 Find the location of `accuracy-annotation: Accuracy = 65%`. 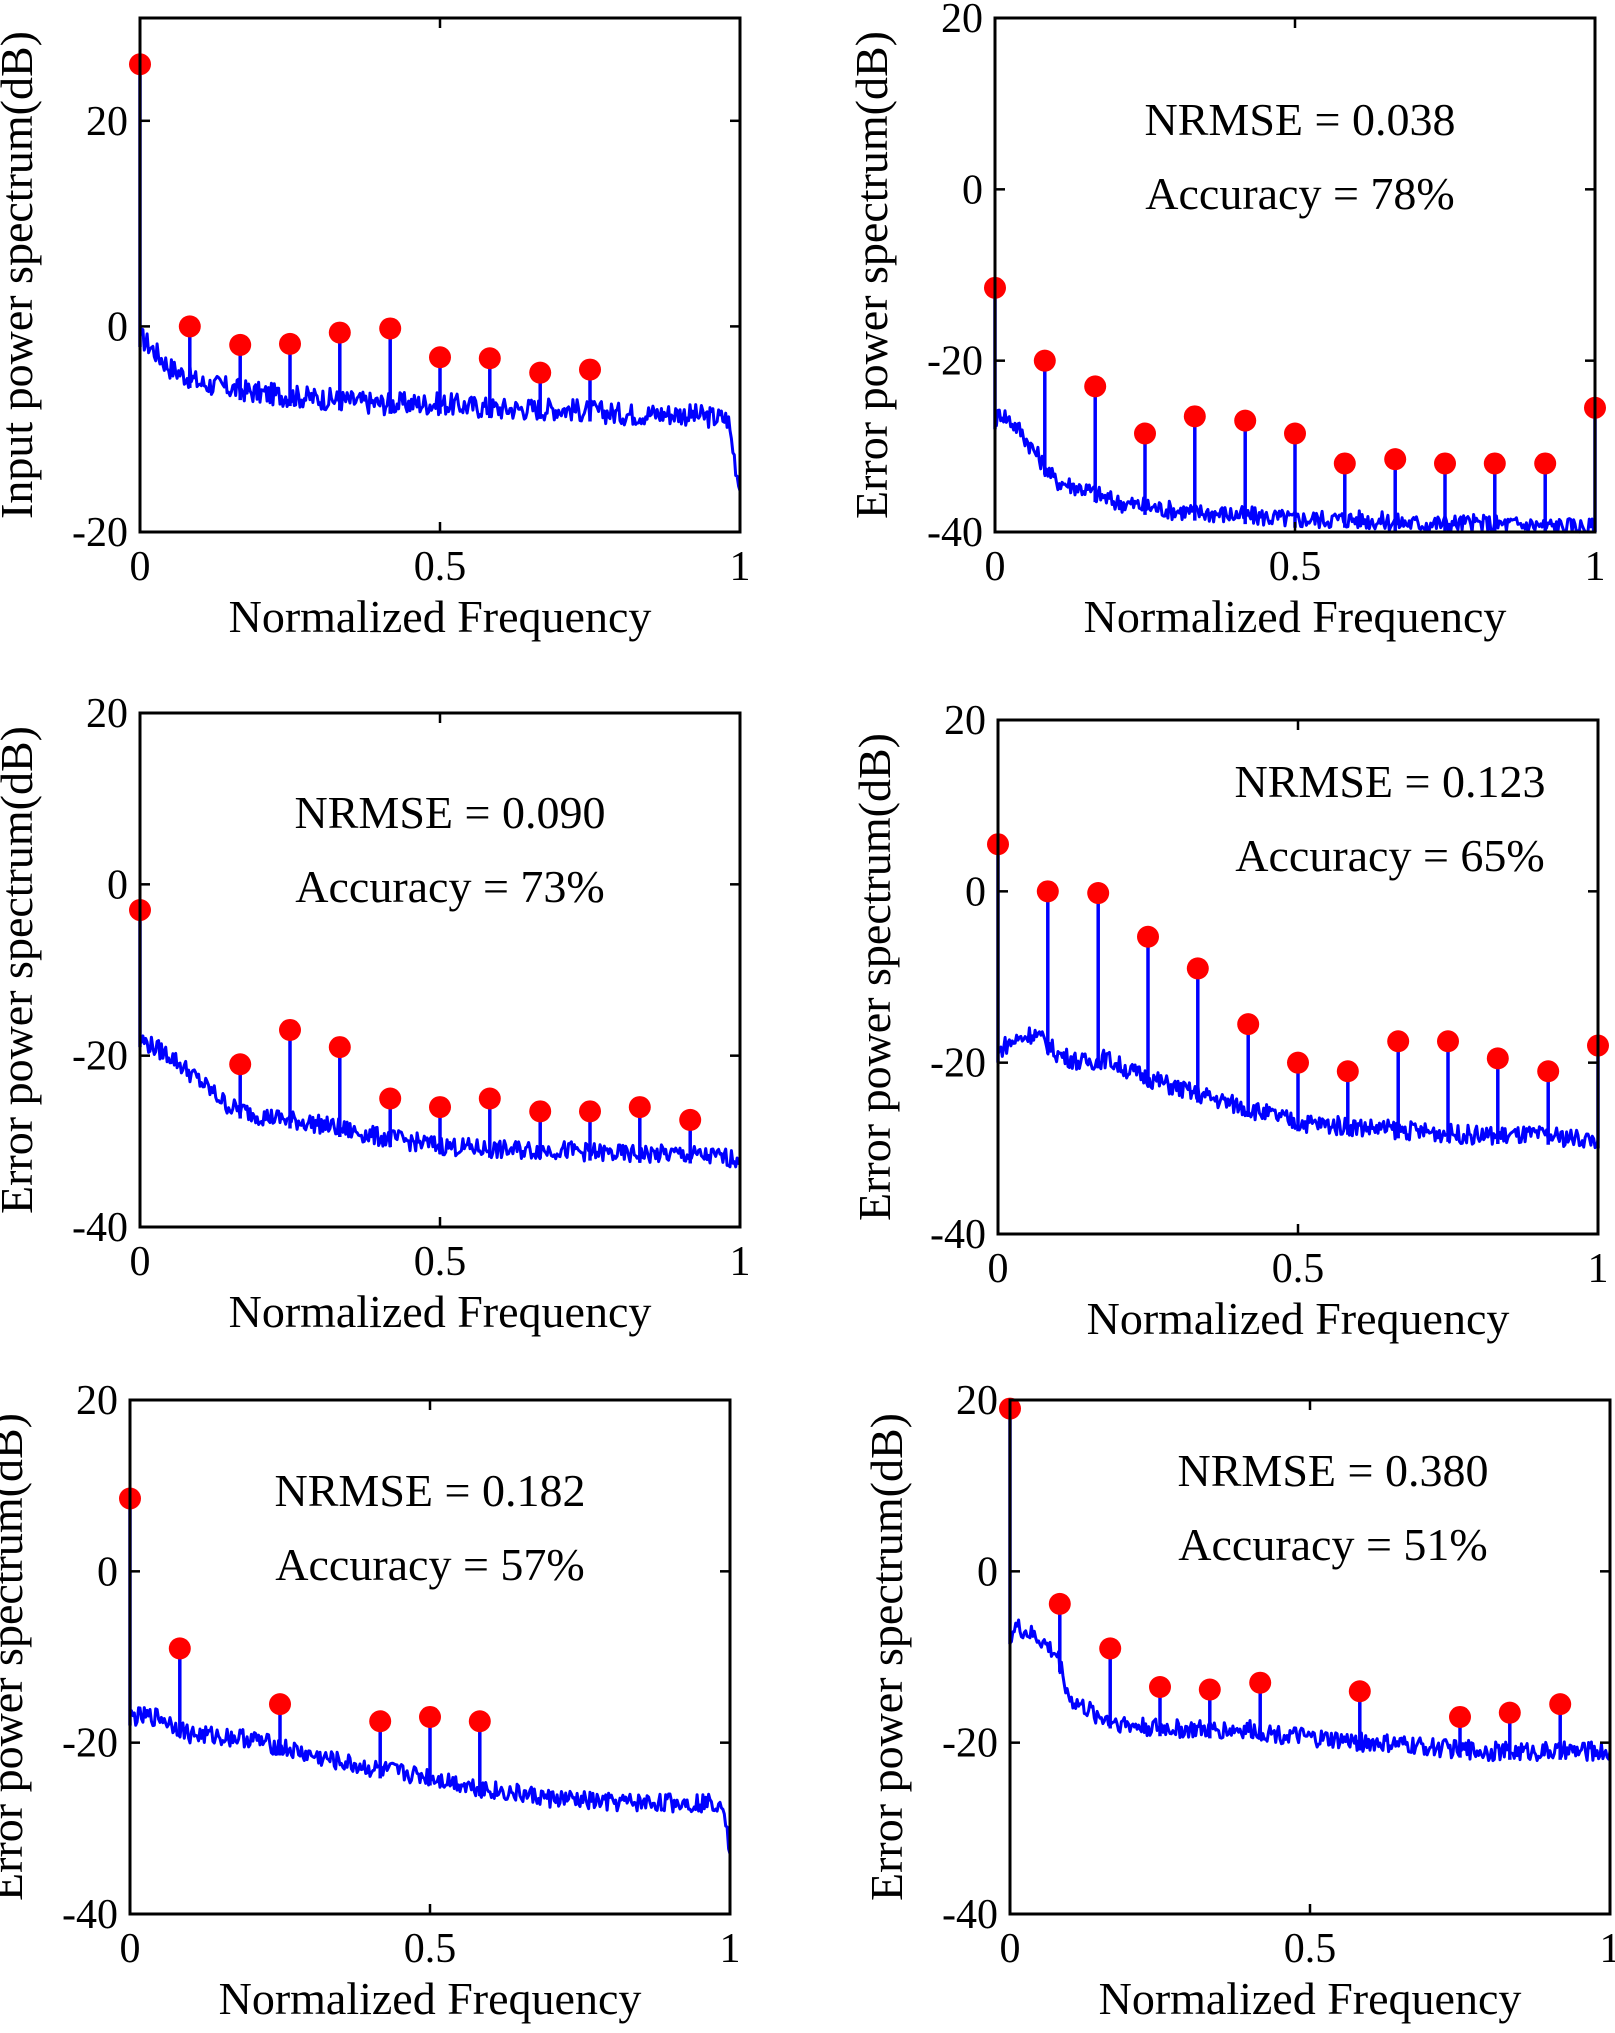

accuracy-annotation: Accuracy = 65% is located at coordinates (1389, 855).